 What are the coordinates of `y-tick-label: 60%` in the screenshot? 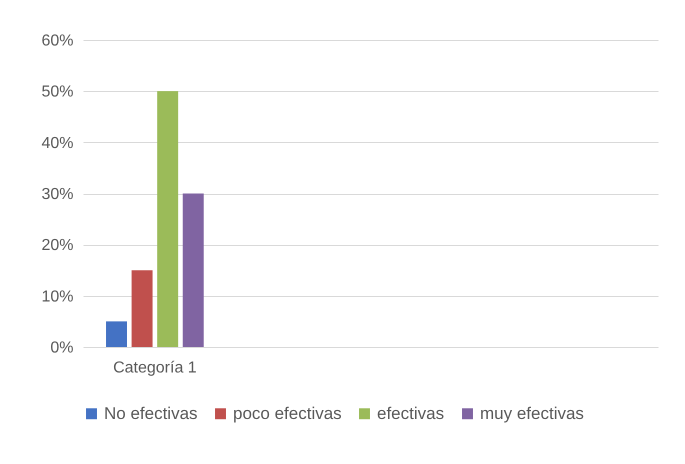 It's located at (57, 41).